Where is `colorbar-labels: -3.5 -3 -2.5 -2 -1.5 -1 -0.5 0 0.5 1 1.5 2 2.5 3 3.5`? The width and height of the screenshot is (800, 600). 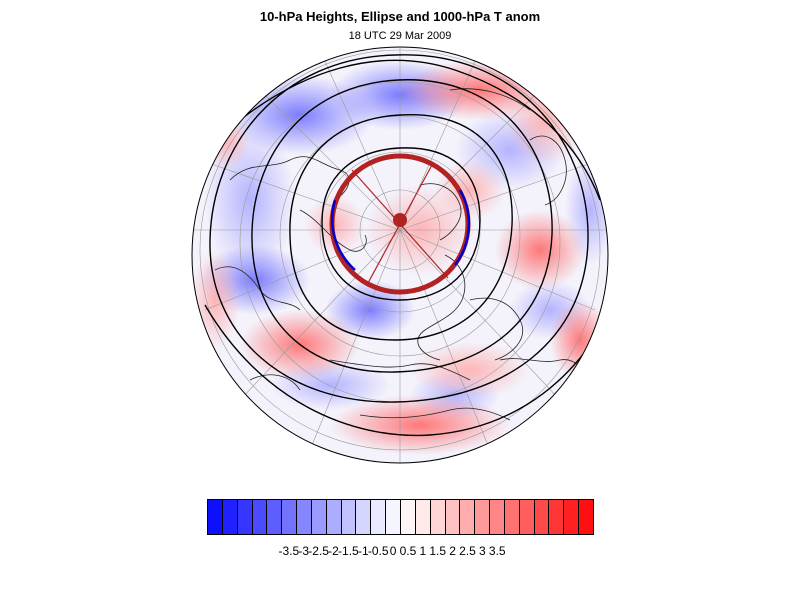
colorbar-labels: -3.5 -3 -2.5 -2 -1.5 -1 -0.5 0 0.5 1 1.5 2 2.5 3 3.5 is located at coordinates (400, 553).